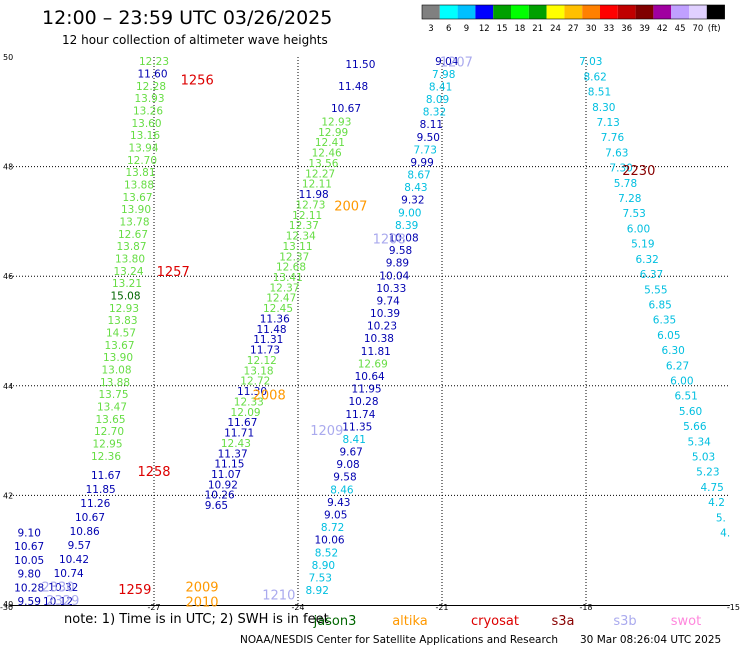  I want to click on wave-height-value: 12.70, so click(142, 161).